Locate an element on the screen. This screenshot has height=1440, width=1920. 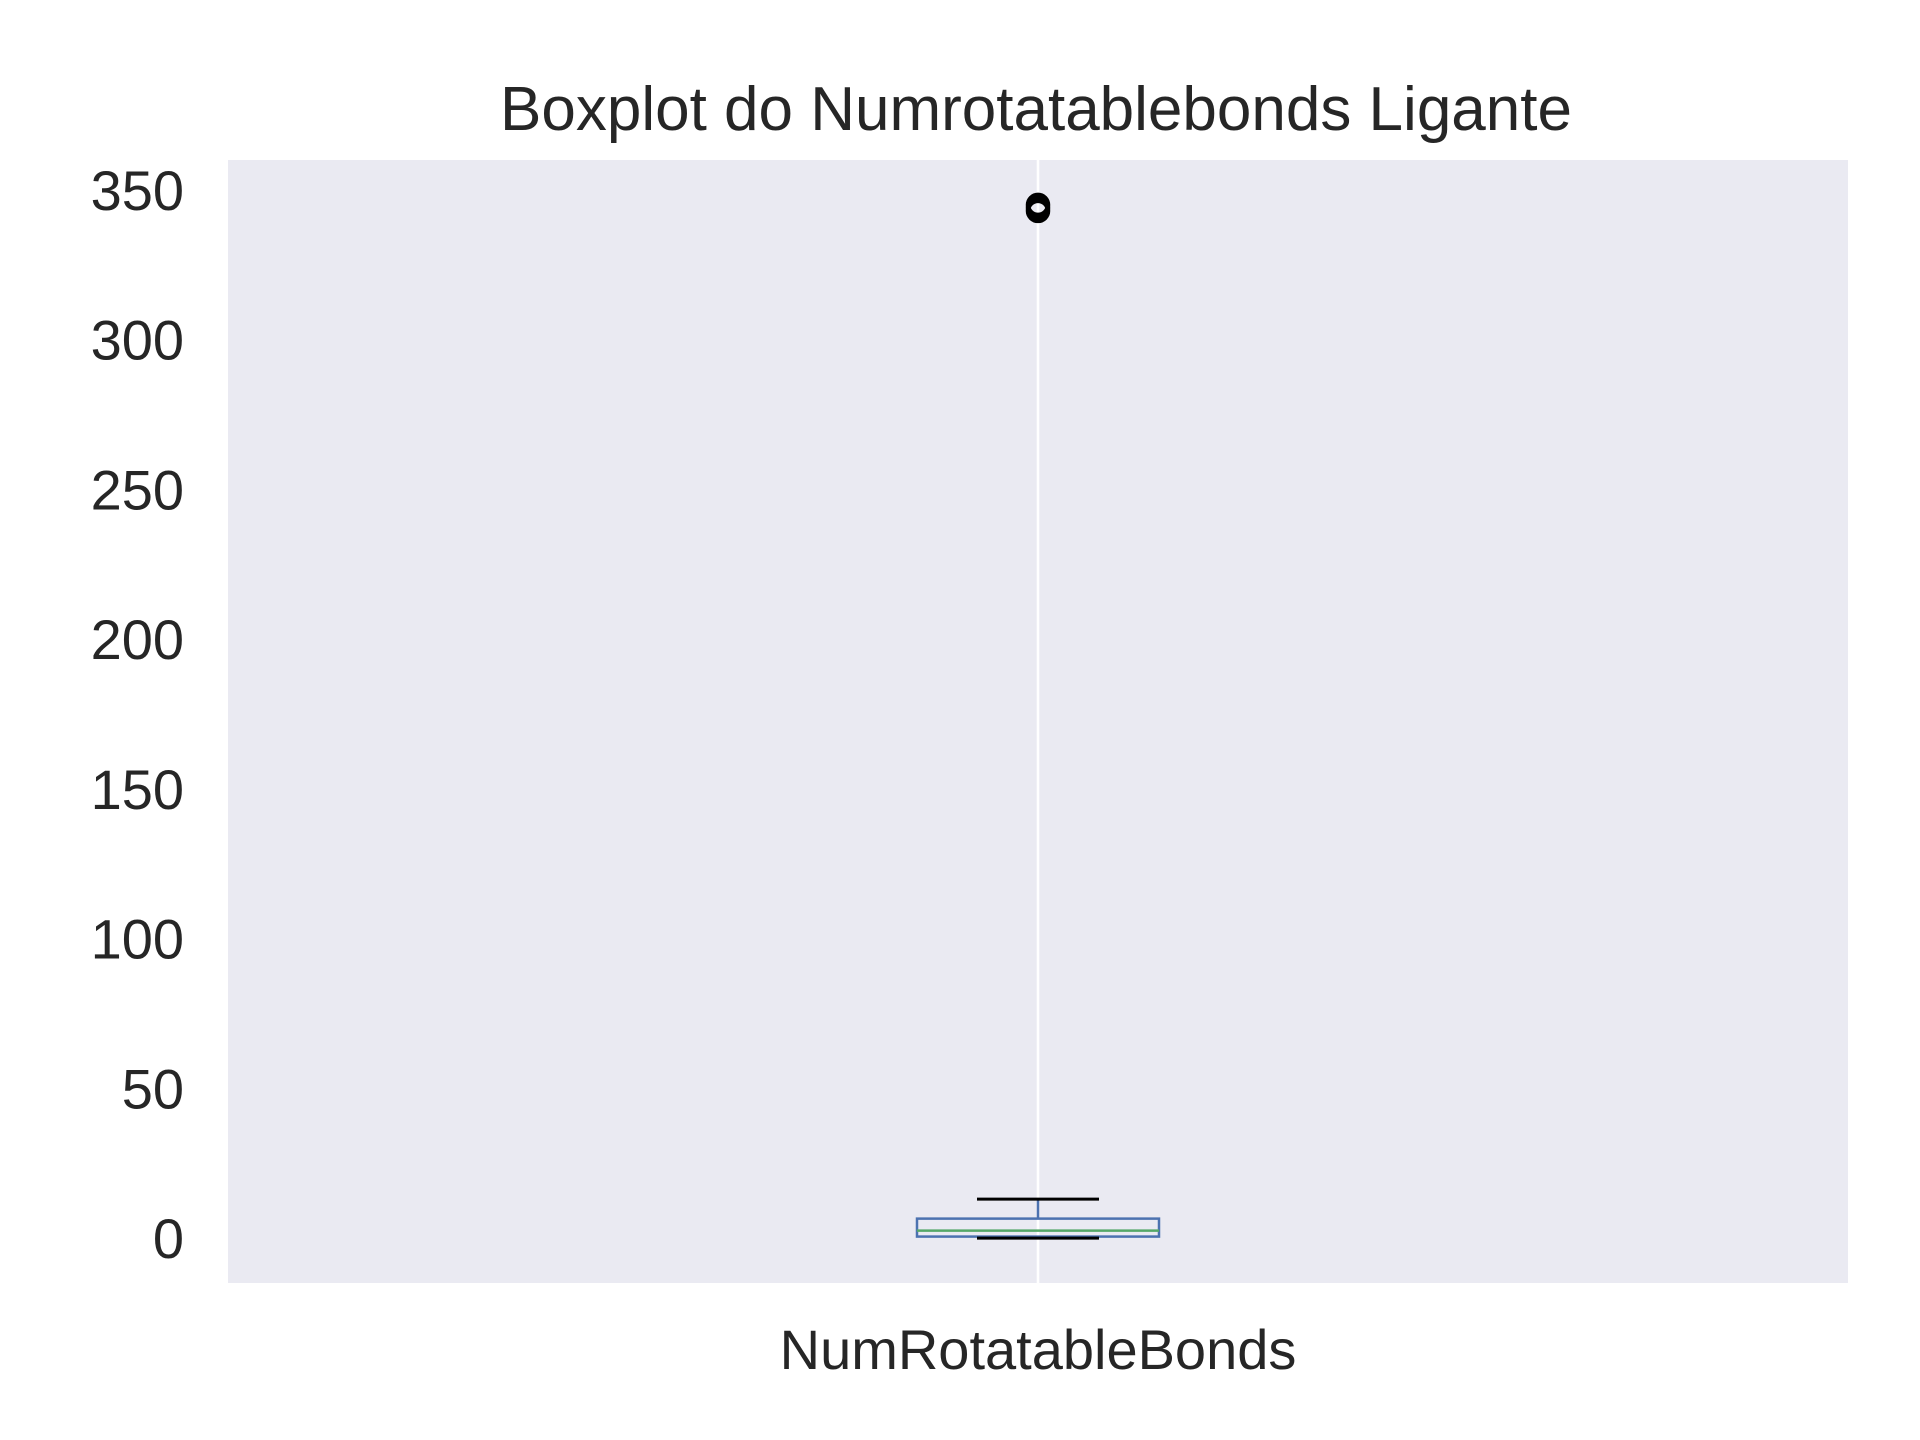
y-tick-label: 350 is located at coordinates (137, 190).